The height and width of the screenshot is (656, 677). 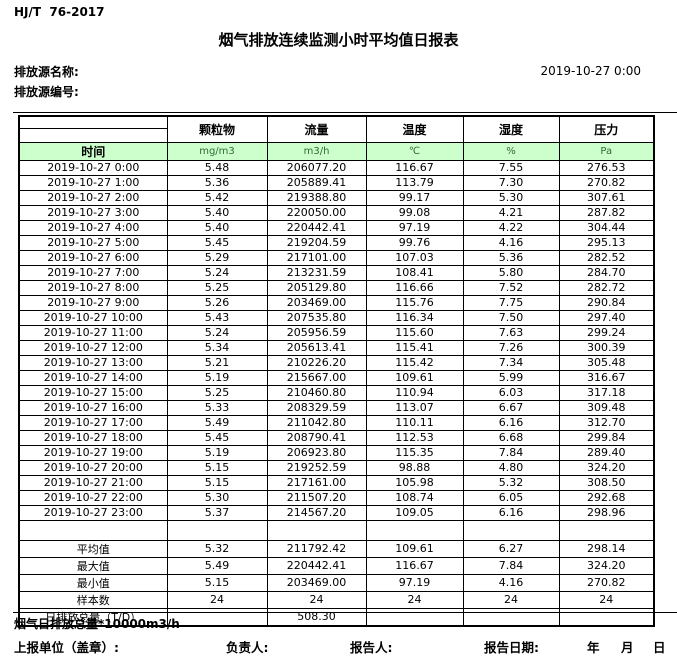 I want to click on summary-label-cell: 平均值, so click(x=93, y=548).